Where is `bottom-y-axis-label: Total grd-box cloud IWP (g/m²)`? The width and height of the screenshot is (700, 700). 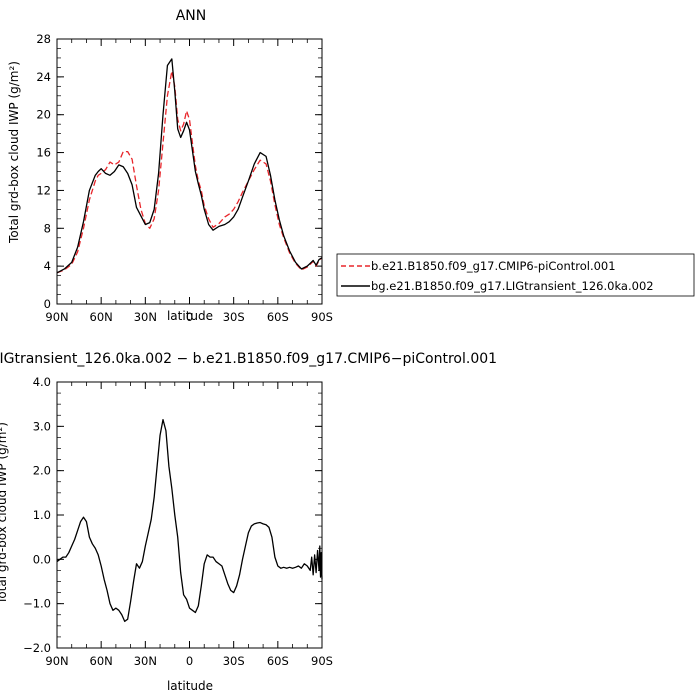
bottom-y-axis-label: Total grd-box cloud IWP (g/m²) is located at coordinates (4, 513).